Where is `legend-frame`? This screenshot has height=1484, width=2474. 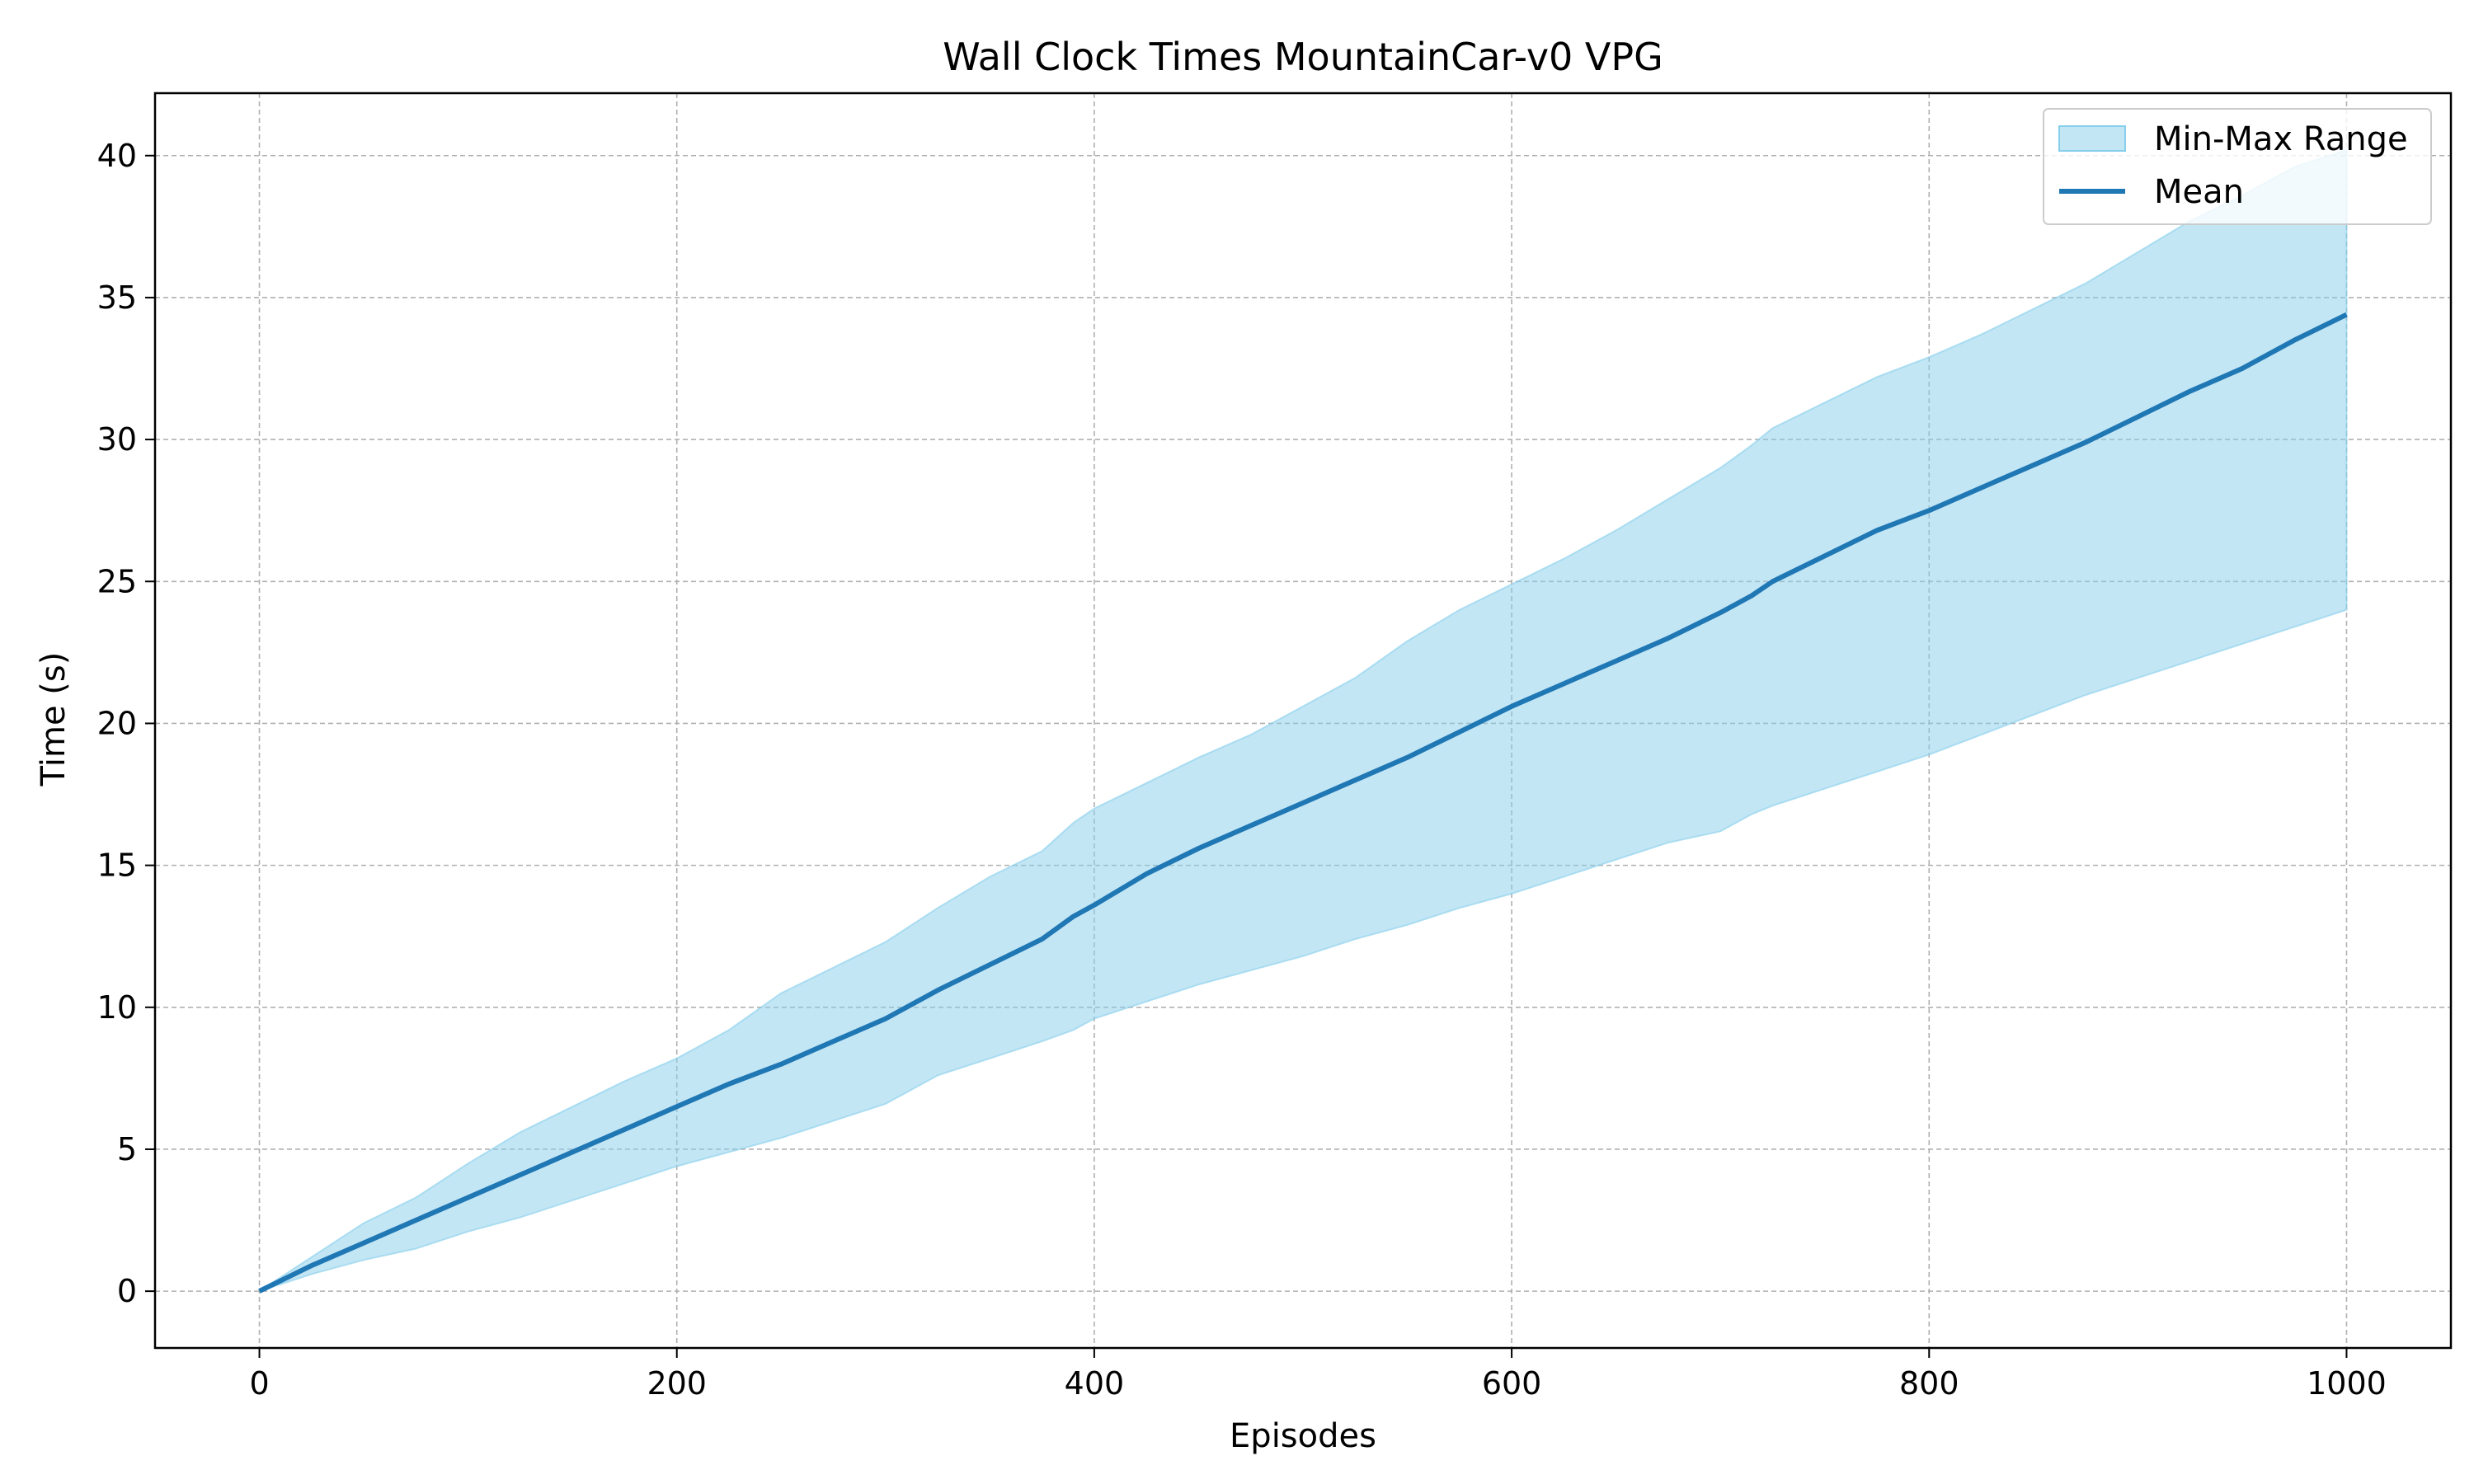
legend-frame is located at coordinates (2237, 166).